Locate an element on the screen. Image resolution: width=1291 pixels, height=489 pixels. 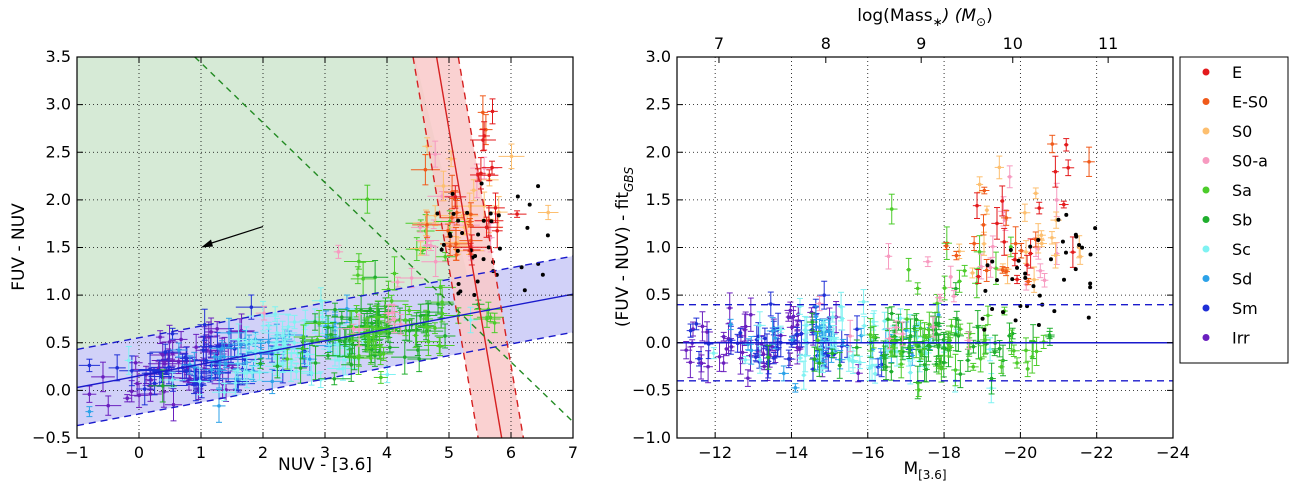
y-tick-label: 1.0 is located at coordinates (58, 294).